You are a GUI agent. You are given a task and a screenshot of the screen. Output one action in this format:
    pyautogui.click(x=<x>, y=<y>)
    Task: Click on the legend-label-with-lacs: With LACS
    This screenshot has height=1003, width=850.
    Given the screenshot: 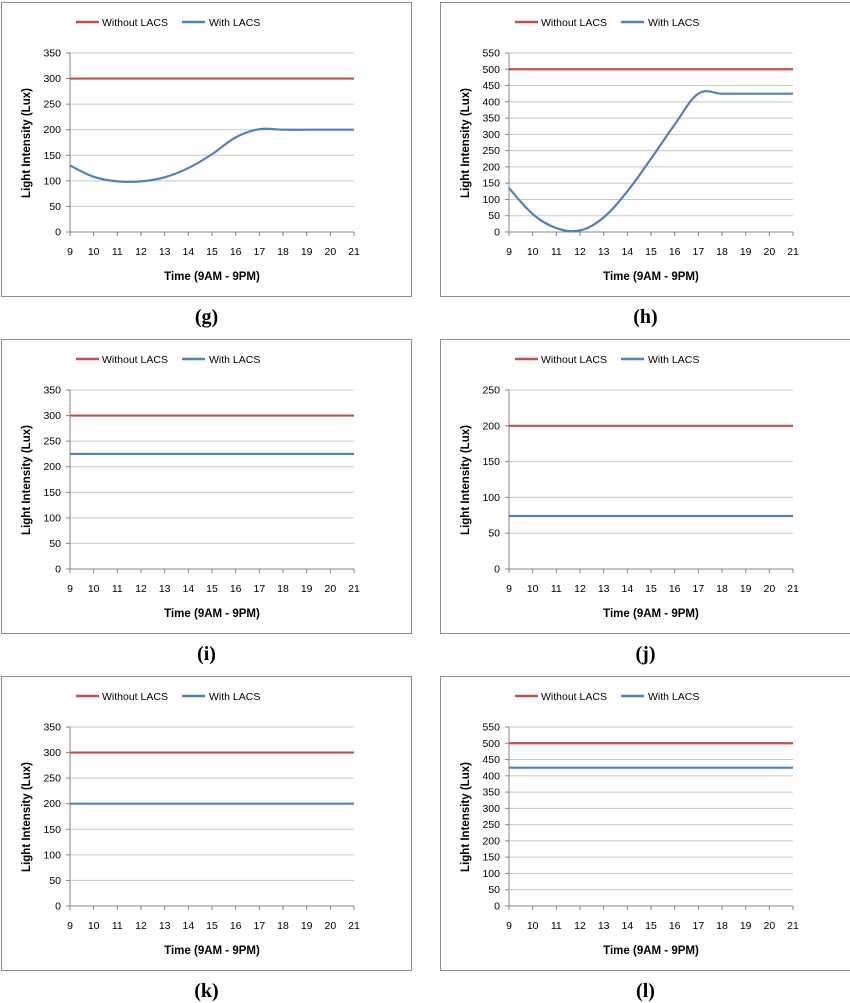 What is the action you would take?
    pyautogui.click(x=673, y=23)
    